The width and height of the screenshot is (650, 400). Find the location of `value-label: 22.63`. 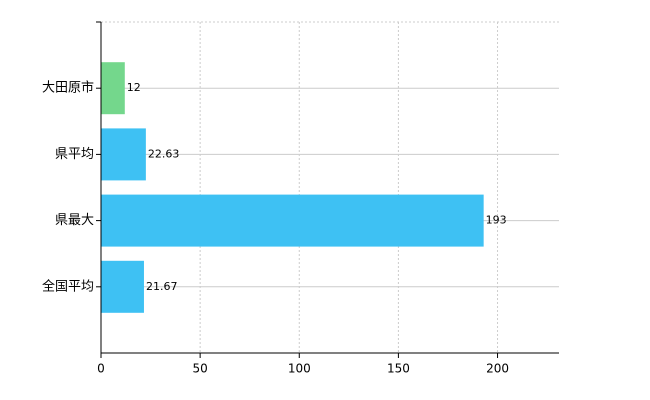

value-label: 22.63 is located at coordinates (164, 153).